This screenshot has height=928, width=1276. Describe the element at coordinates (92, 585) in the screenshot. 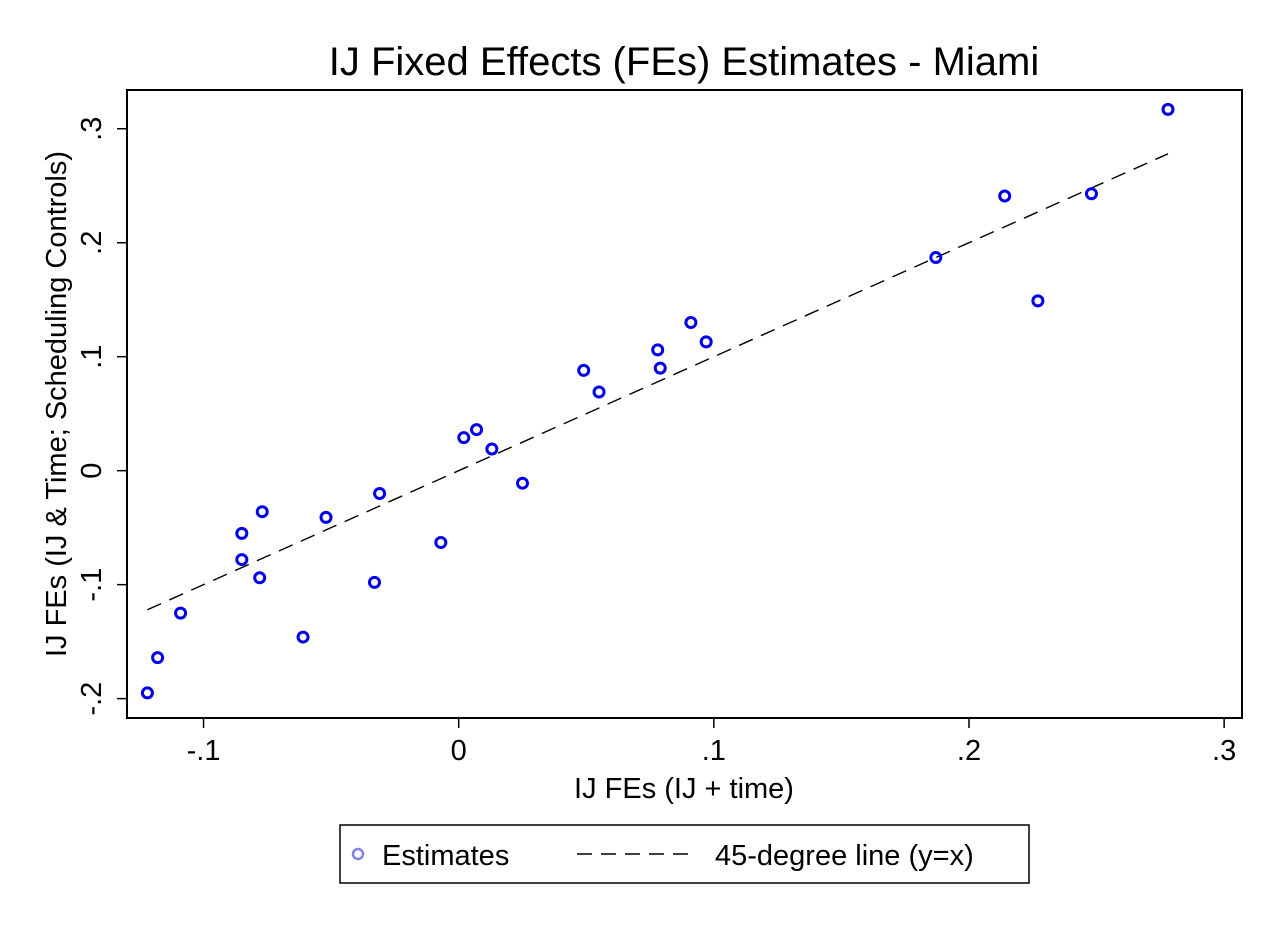

I see `y-tick-label: -.1` at that location.